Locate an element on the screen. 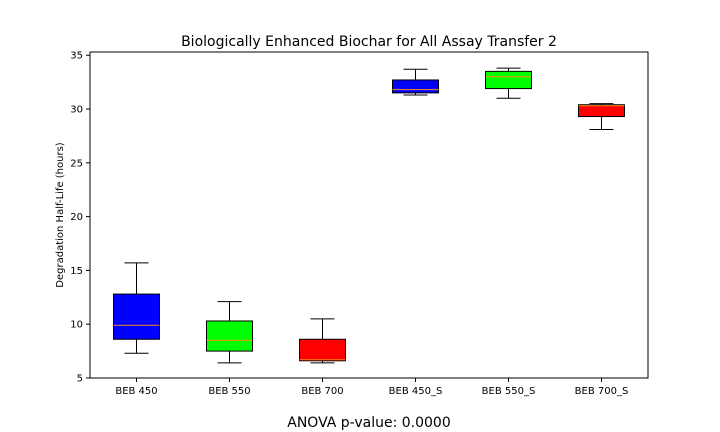 Image resolution: width=720 pixels, height=432 pixels. y-tick-label: 35 is located at coordinates (76, 56).